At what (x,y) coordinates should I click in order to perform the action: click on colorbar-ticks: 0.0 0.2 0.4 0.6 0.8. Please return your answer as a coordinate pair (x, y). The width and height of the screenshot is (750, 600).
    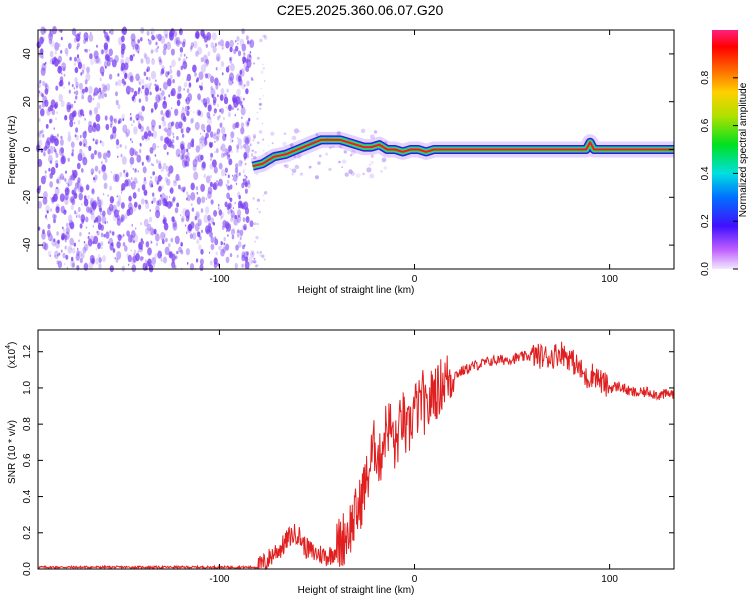
    Looking at the image, I should click on (719, 173).